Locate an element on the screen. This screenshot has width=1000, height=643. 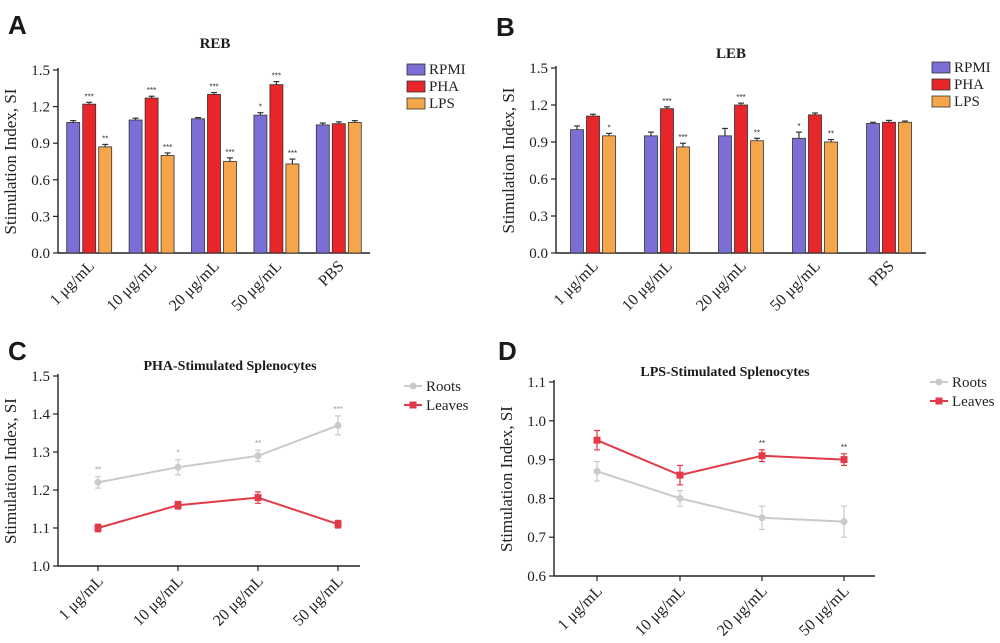
y-tick-label: 0.8 is located at coordinates (536, 499).